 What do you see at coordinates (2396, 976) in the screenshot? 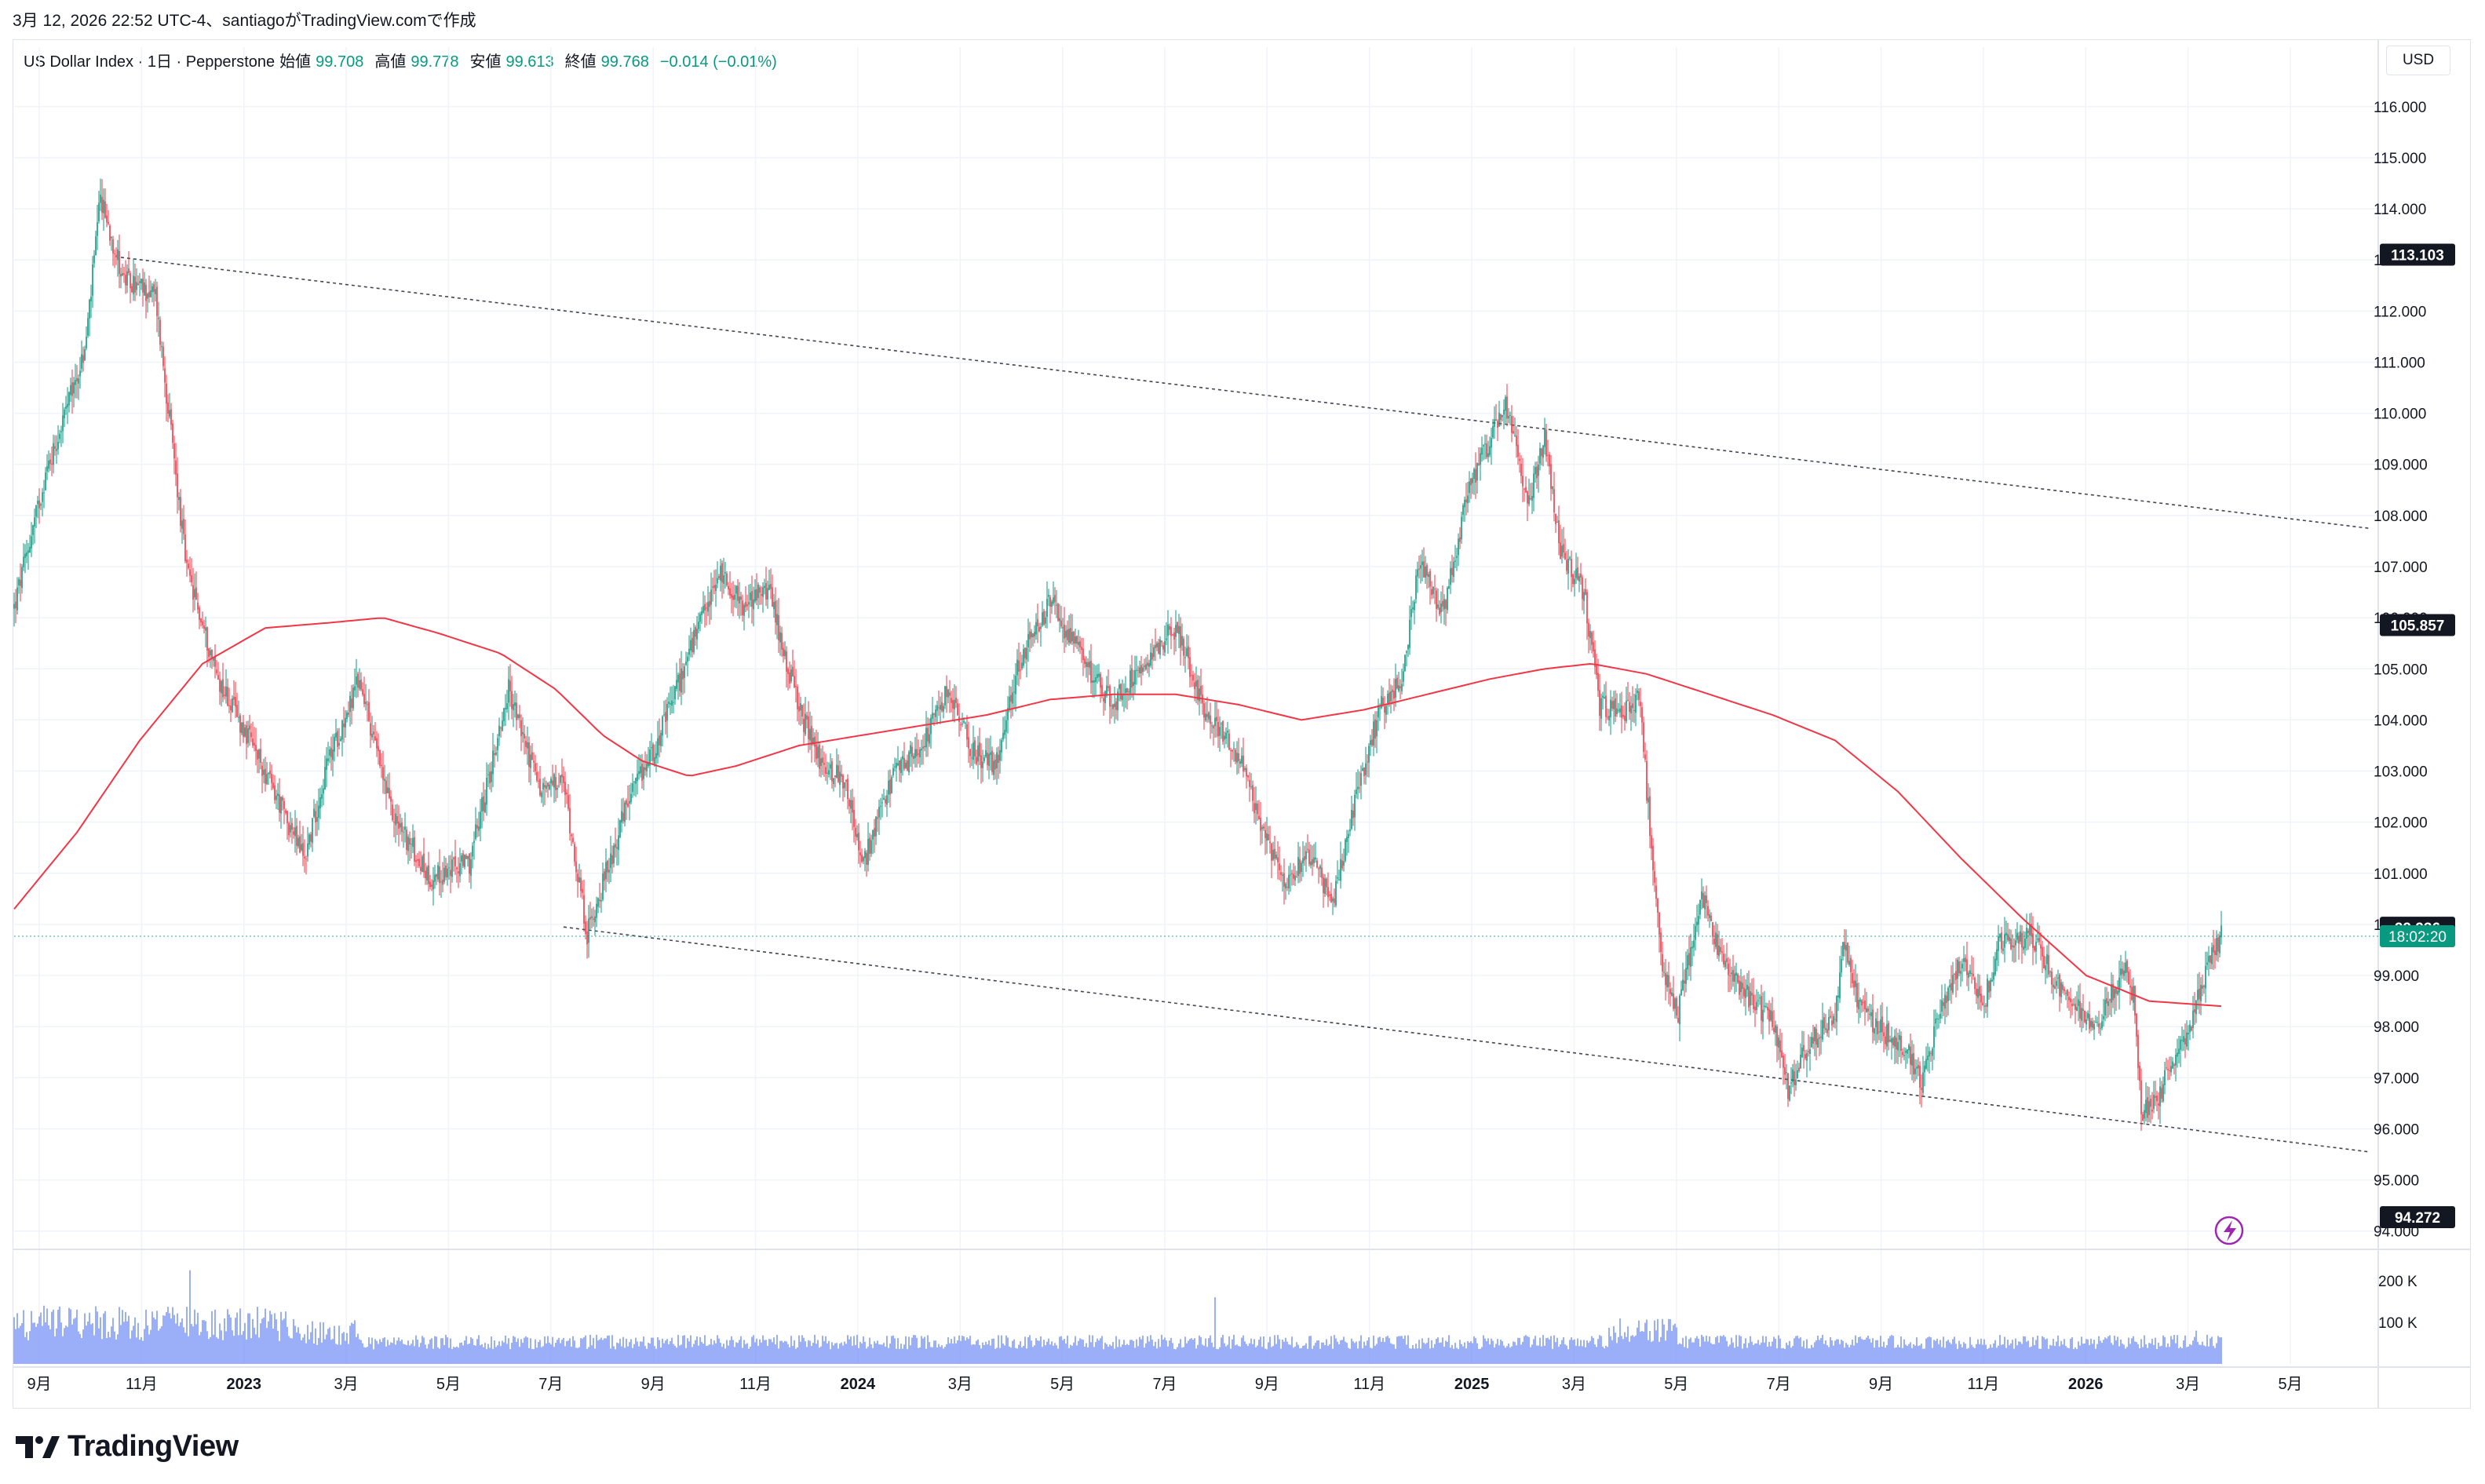
I see `y-tick-label: 99.000` at bounding box center [2396, 976].